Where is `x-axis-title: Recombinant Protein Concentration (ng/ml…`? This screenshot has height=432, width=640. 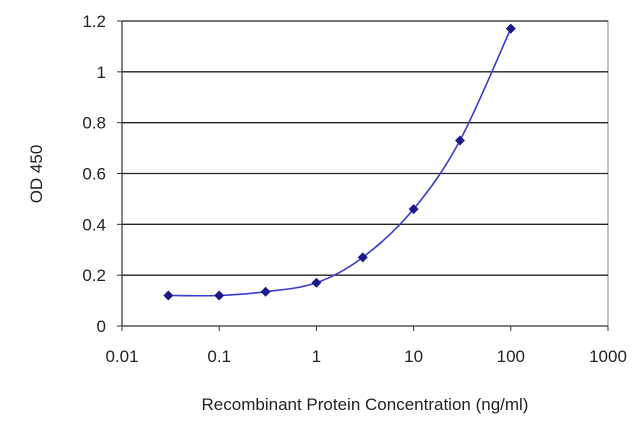
x-axis-title: Recombinant Protein Concentration (ng/ml… is located at coordinates (365, 404).